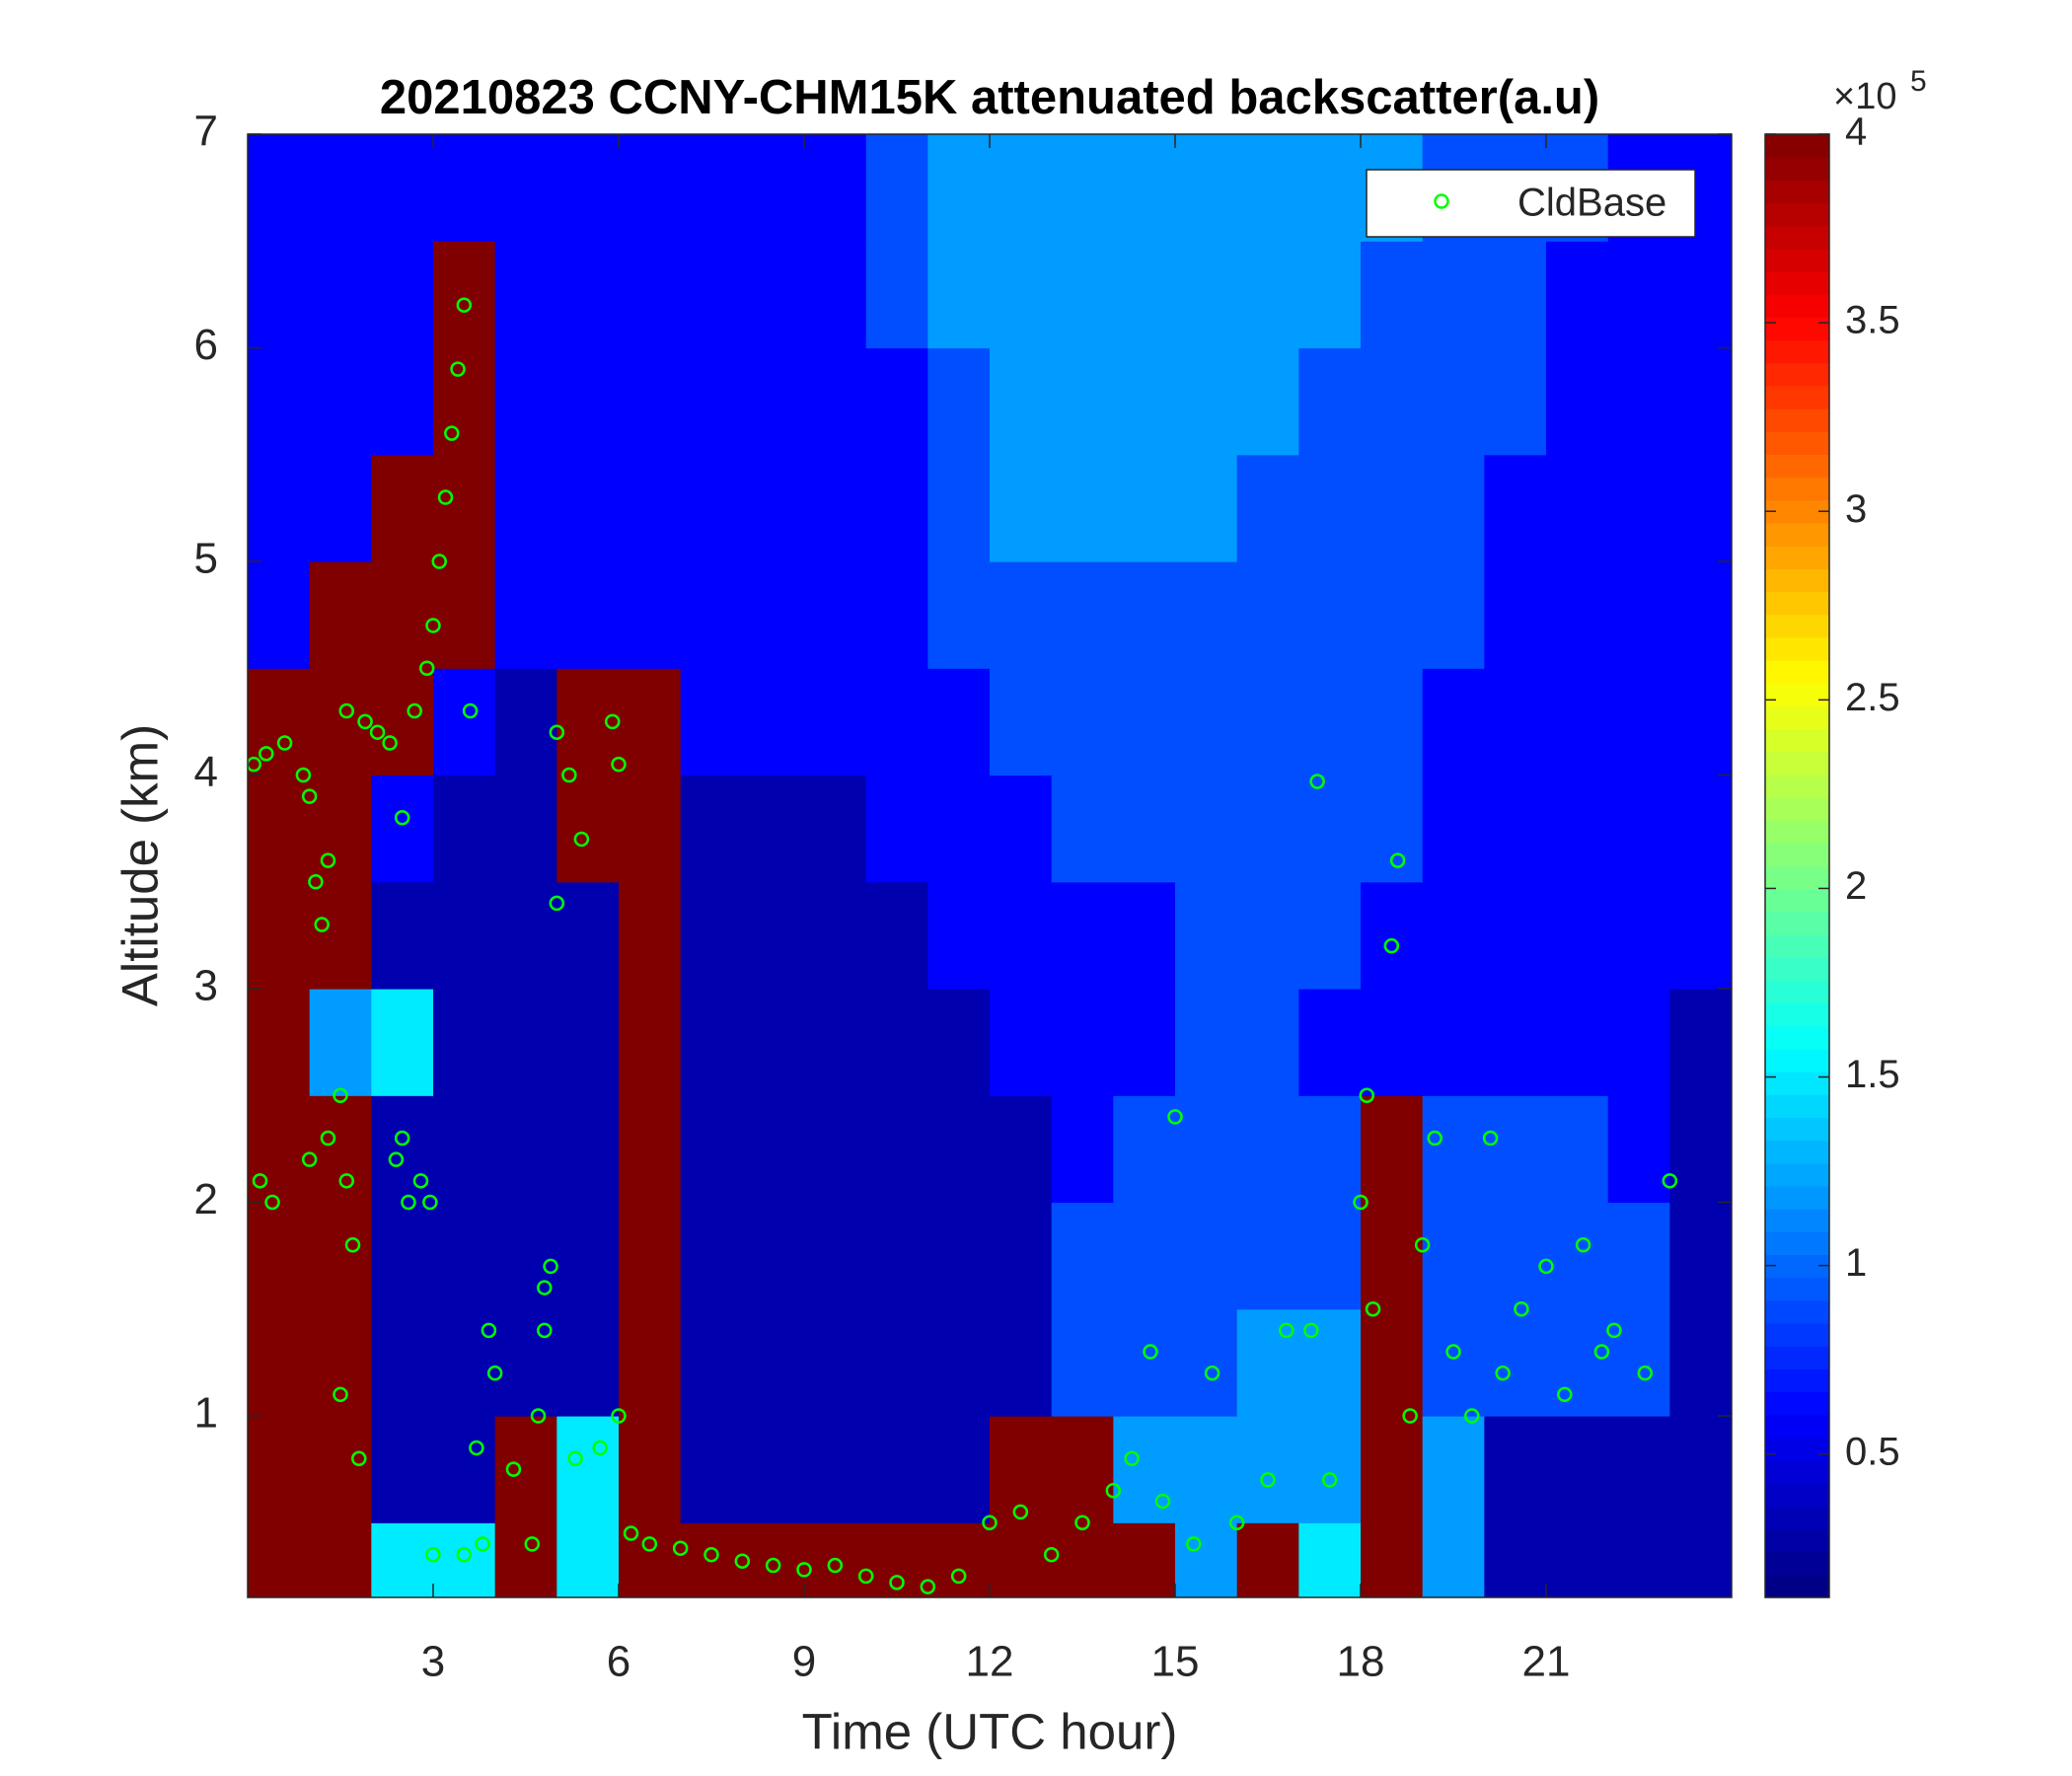 Image resolution: width=2072 pixels, height=1776 pixels. Describe the element at coordinates (1592, 204) in the screenshot. I see `legend-label: CldBase` at that location.